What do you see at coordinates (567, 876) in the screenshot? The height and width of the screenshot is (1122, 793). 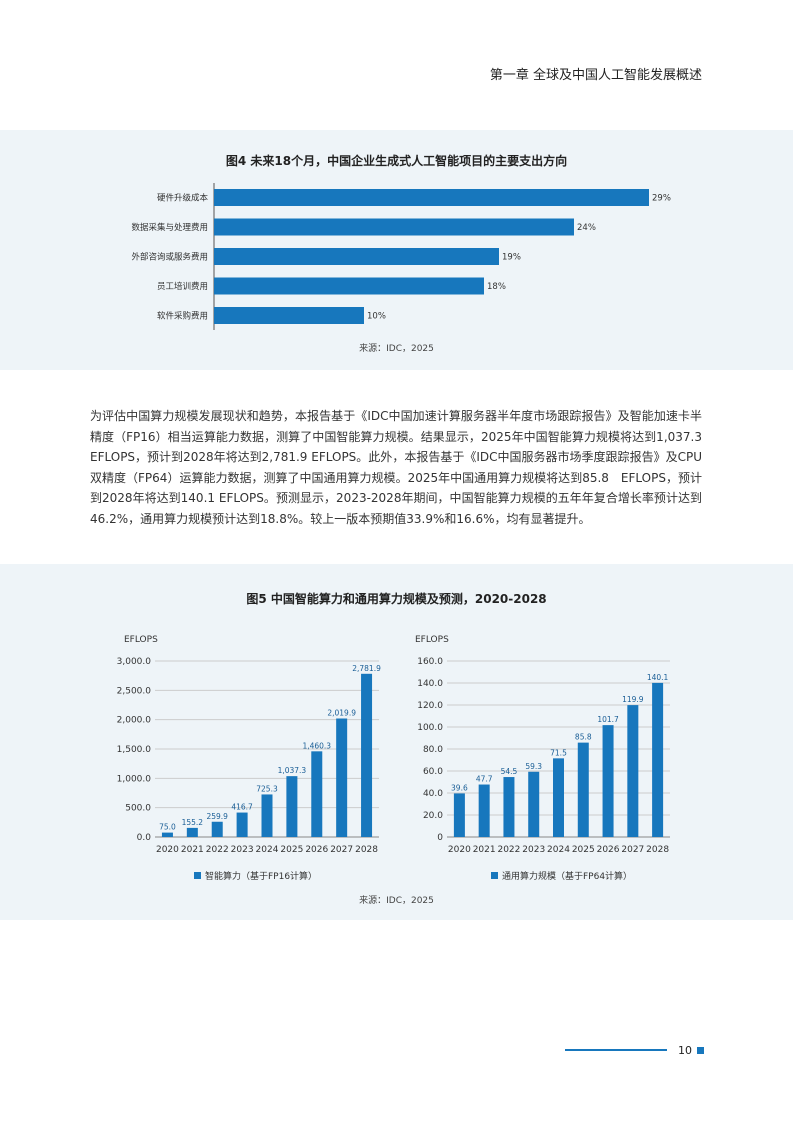 I see `chart2-legend-label: 通用算力规模（基于FP64计算）` at bounding box center [567, 876].